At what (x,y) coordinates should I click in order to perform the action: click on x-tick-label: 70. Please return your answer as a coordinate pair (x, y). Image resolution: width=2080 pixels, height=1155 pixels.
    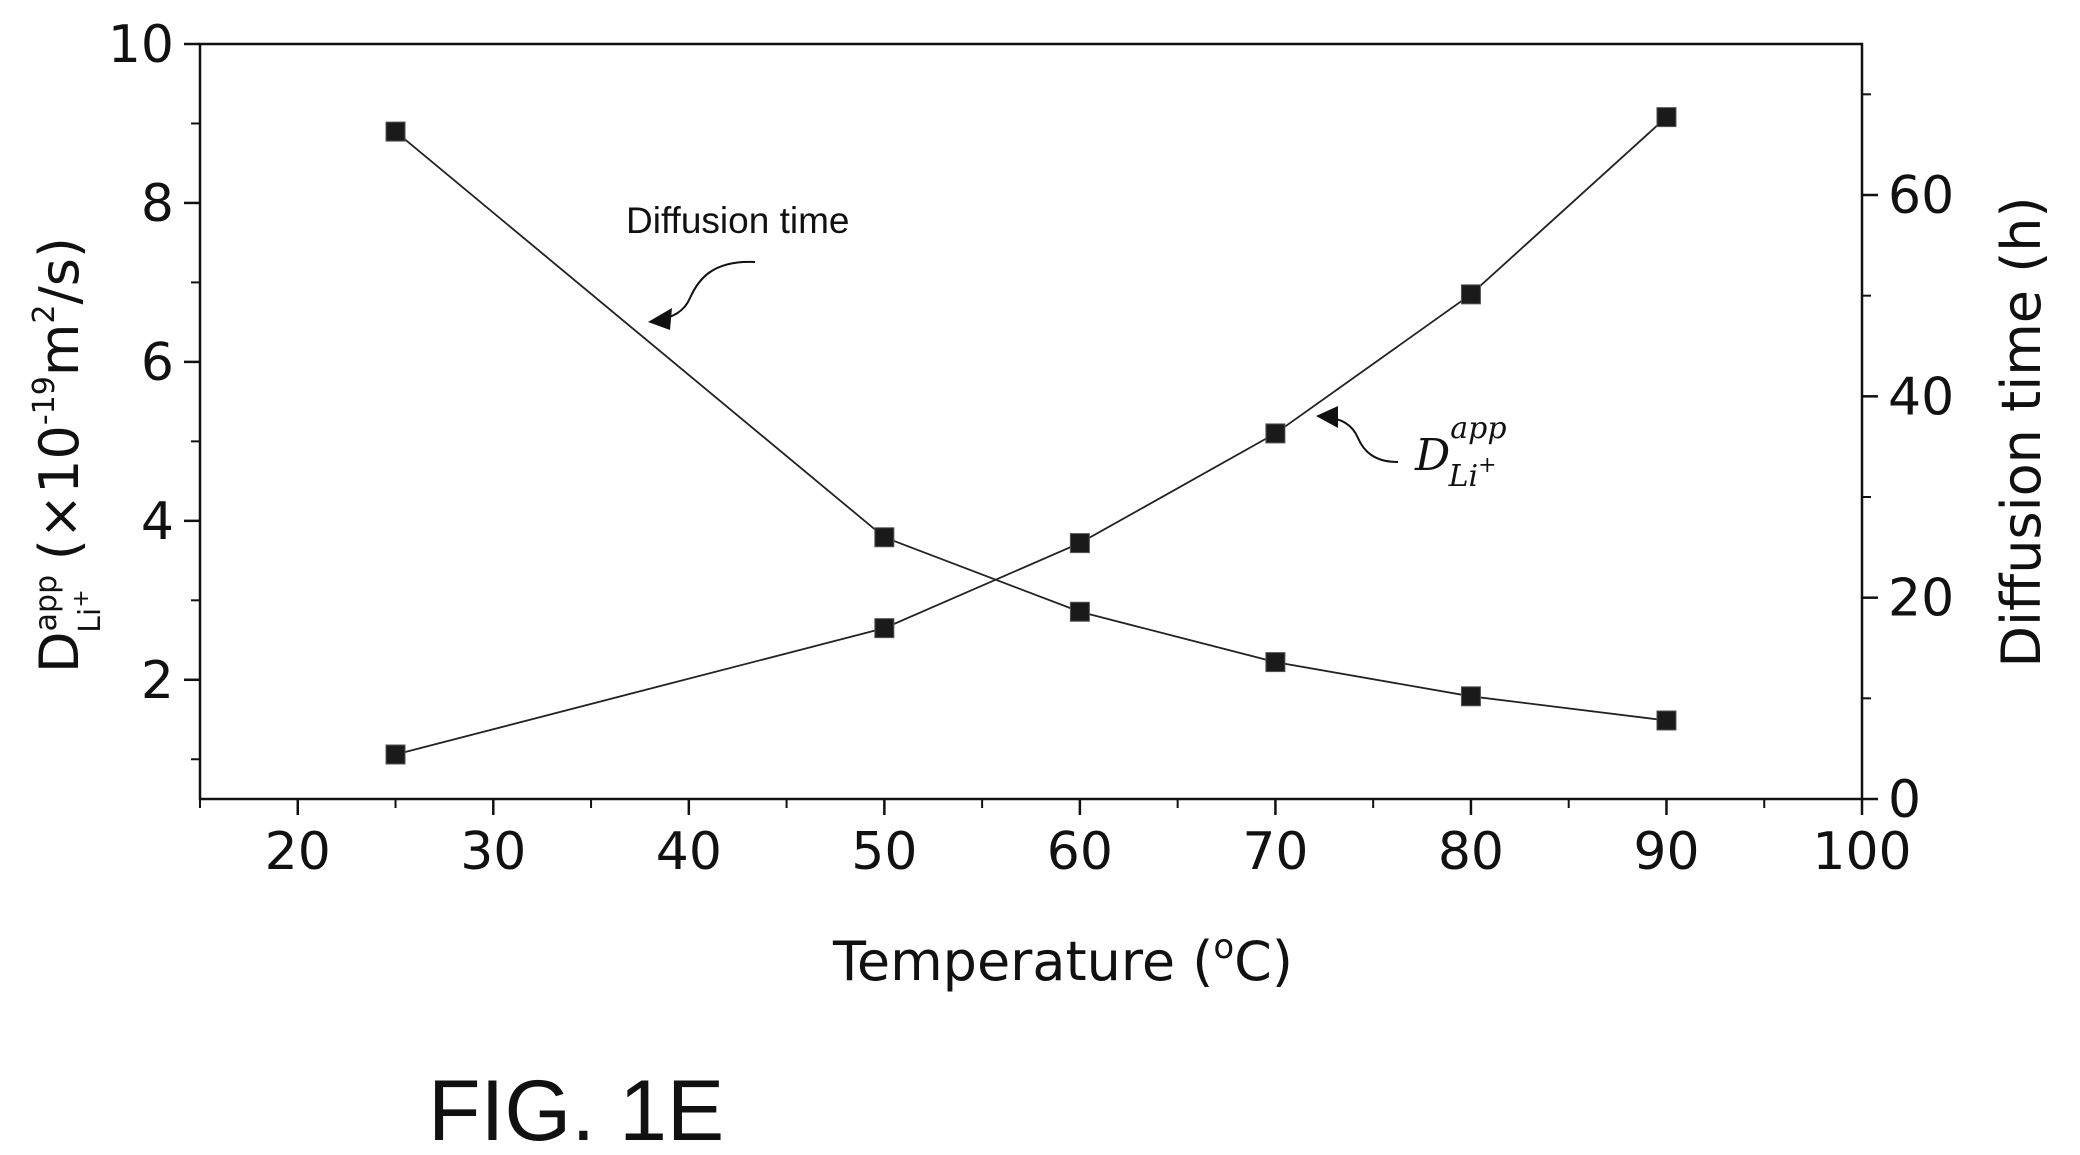
    Looking at the image, I should click on (1275, 852).